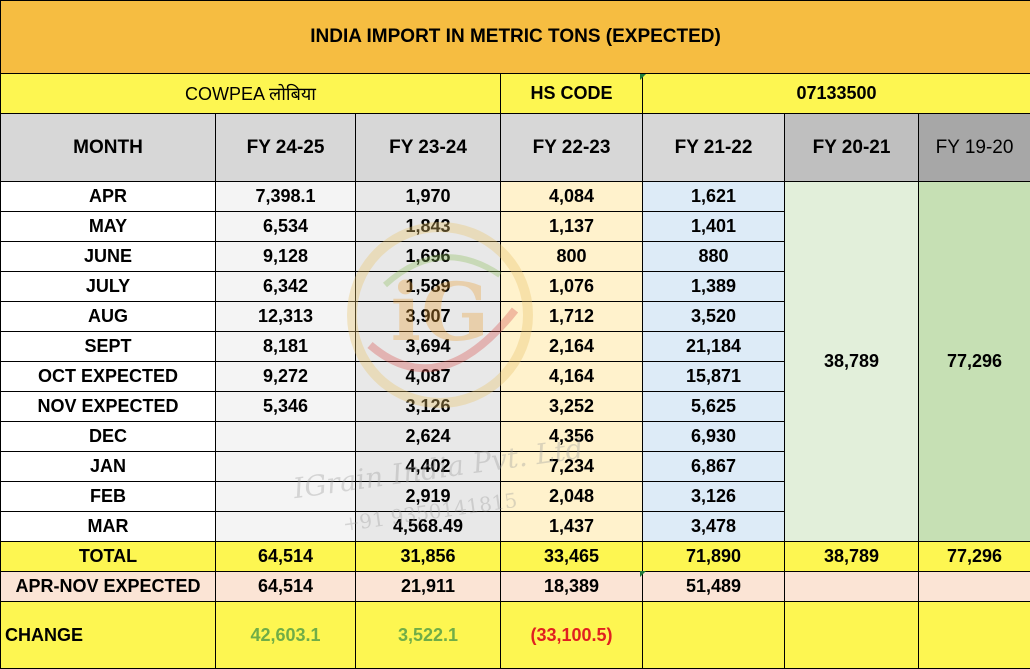  Describe the element at coordinates (713, 436) in the screenshot. I see `fy2122-cell: 6,930` at that location.